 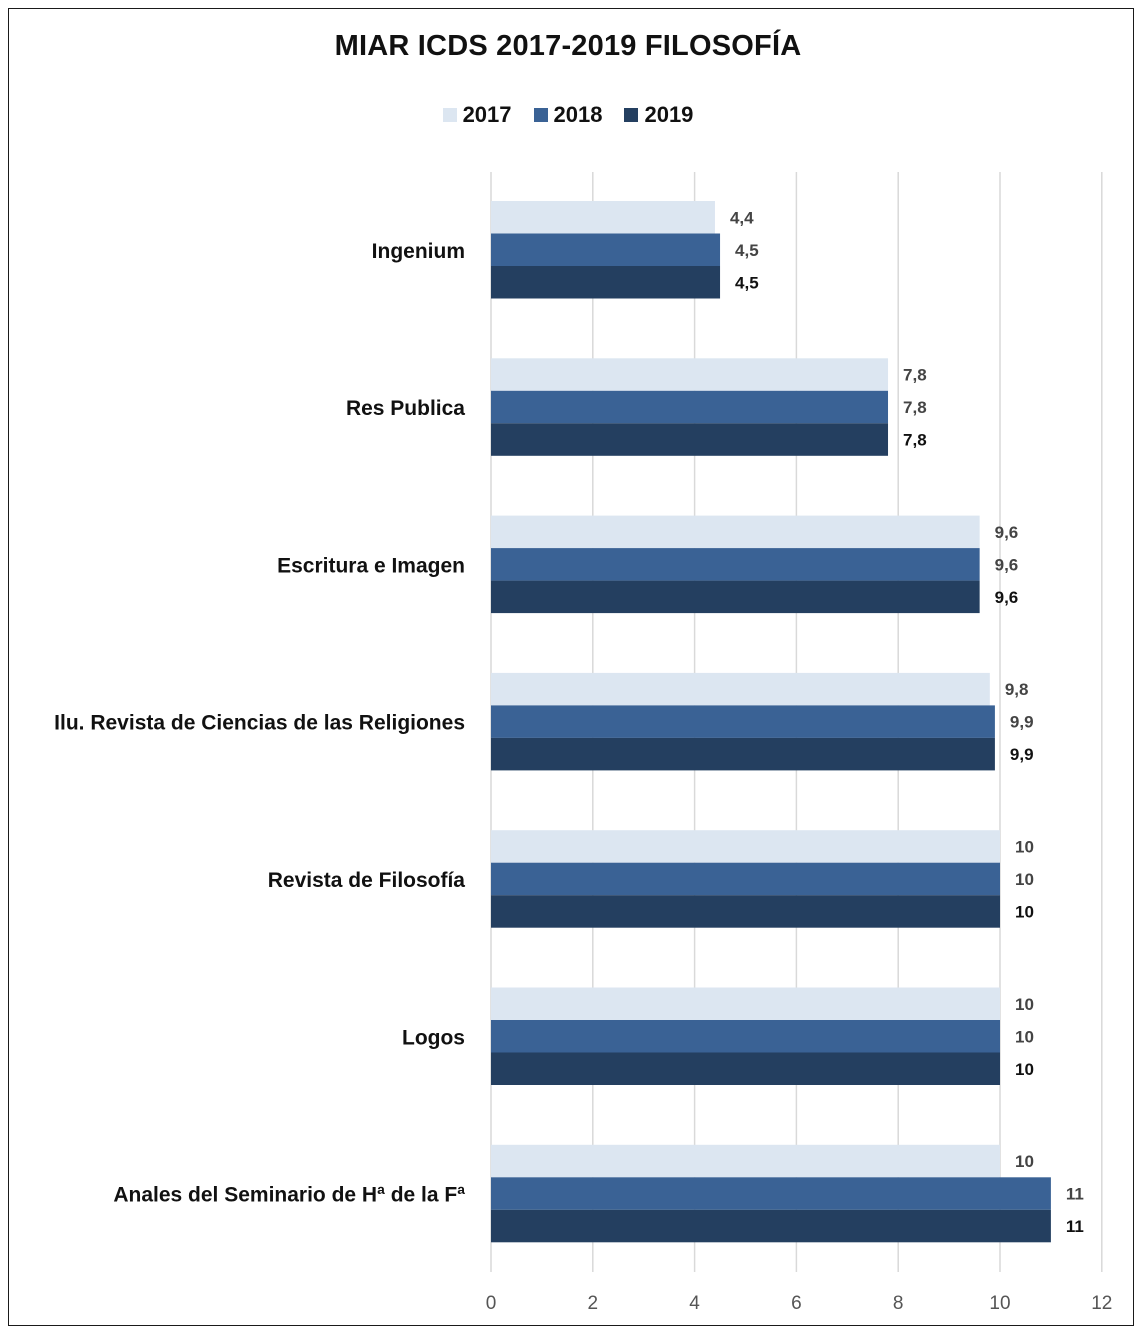 What do you see at coordinates (568, 46) in the screenshot?
I see `chart-title: MIAR ICDS 2017-2019 FILOSOFÍA` at bounding box center [568, 46].